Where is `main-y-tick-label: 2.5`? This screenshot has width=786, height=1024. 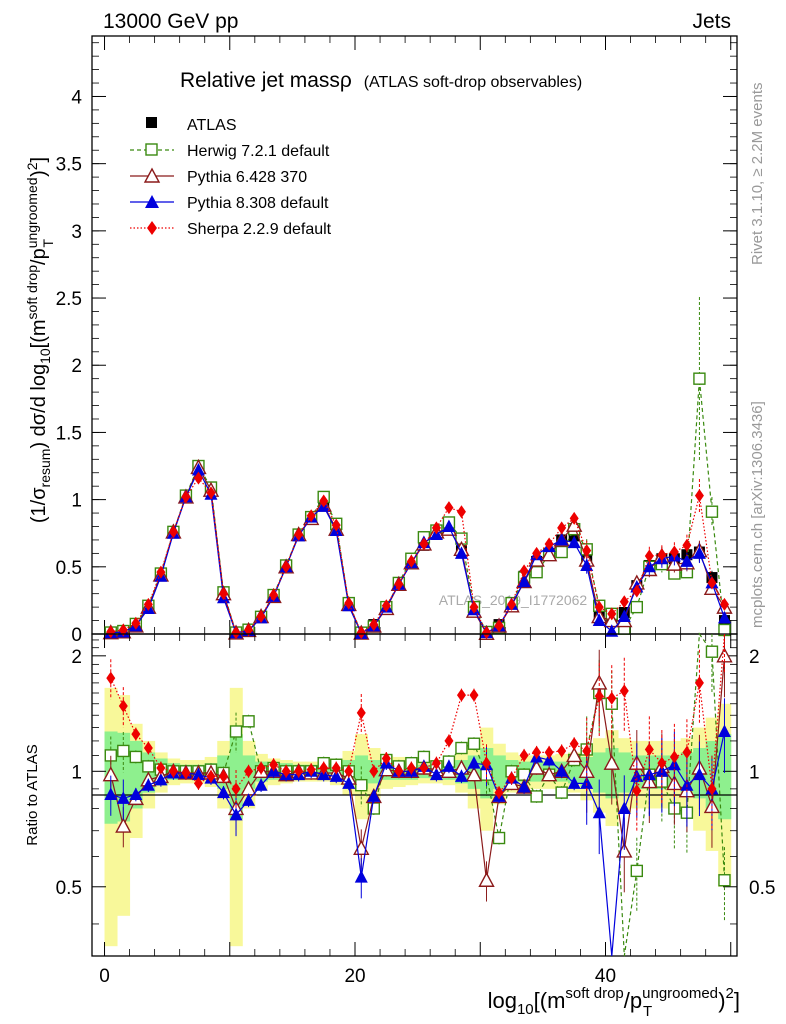
main-y-tick-label: 2.5 is located at coordinates (69, 299).